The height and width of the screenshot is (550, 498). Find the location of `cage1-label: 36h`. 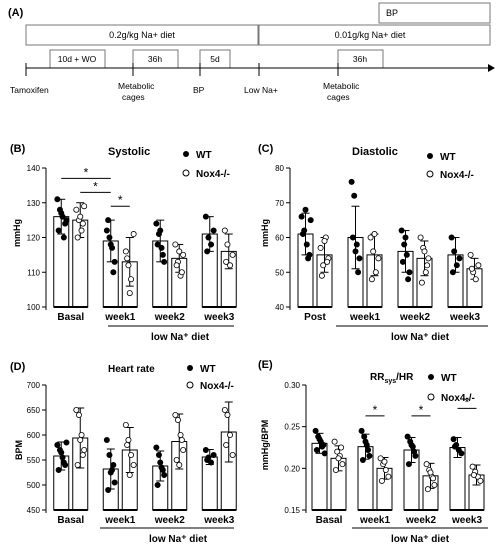

cage1-label: 36h is located at coordinates (155, 59).